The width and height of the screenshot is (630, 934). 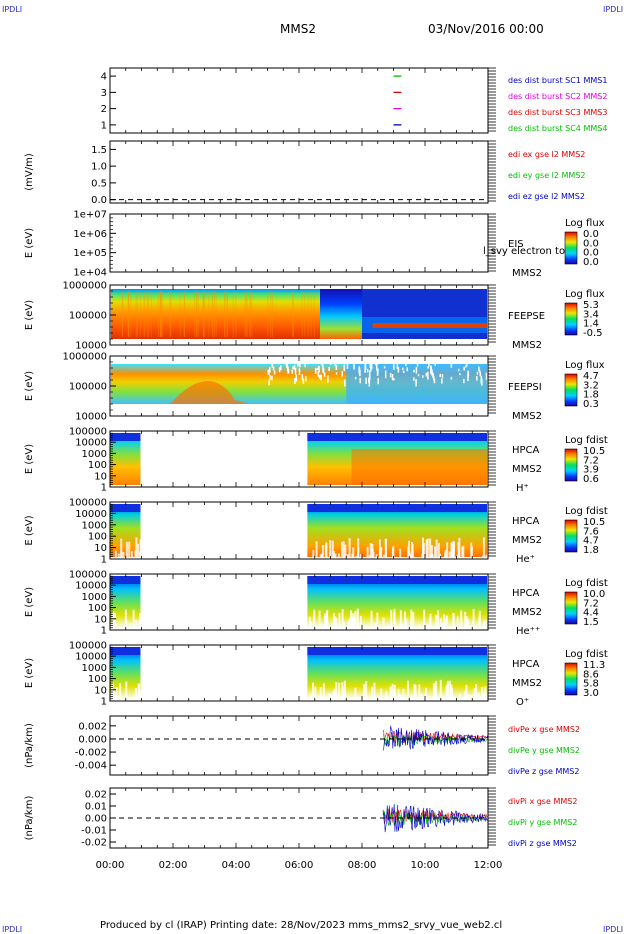 What do you see at coordinates (613, 929) in the screenshot?
I see `corner-label-bottom-right: IPDLI` at bounding box center [613, 929].